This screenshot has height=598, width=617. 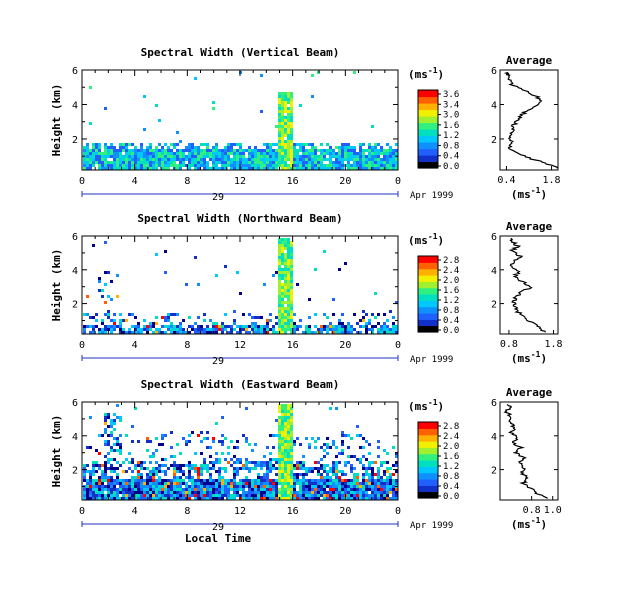 I want to click on x-tick-label: 4, so click(x=135, y=181).